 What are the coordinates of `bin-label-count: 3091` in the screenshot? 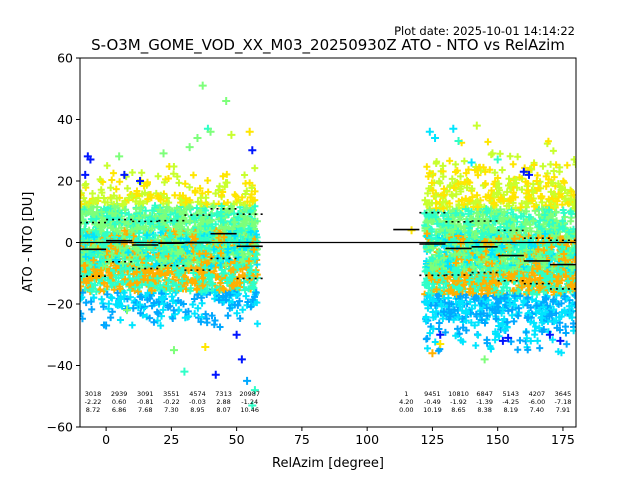 It's located at (145, 394).